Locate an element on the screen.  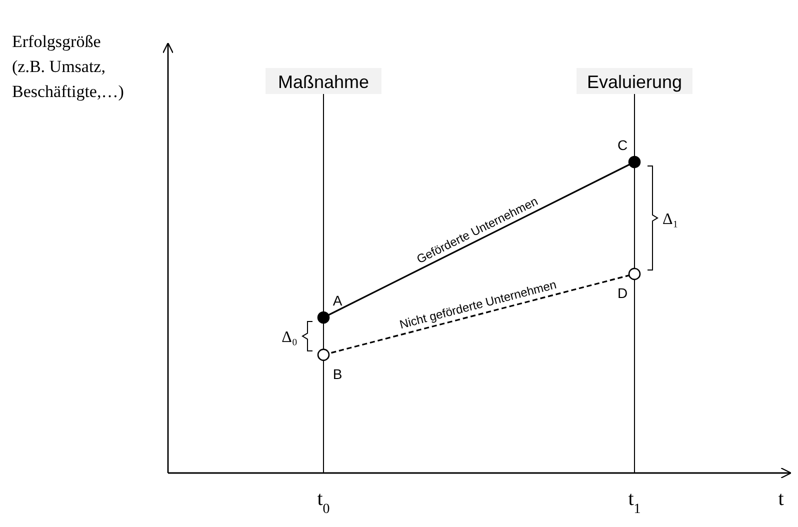
annotation: A is located at coordinates (337, 300).